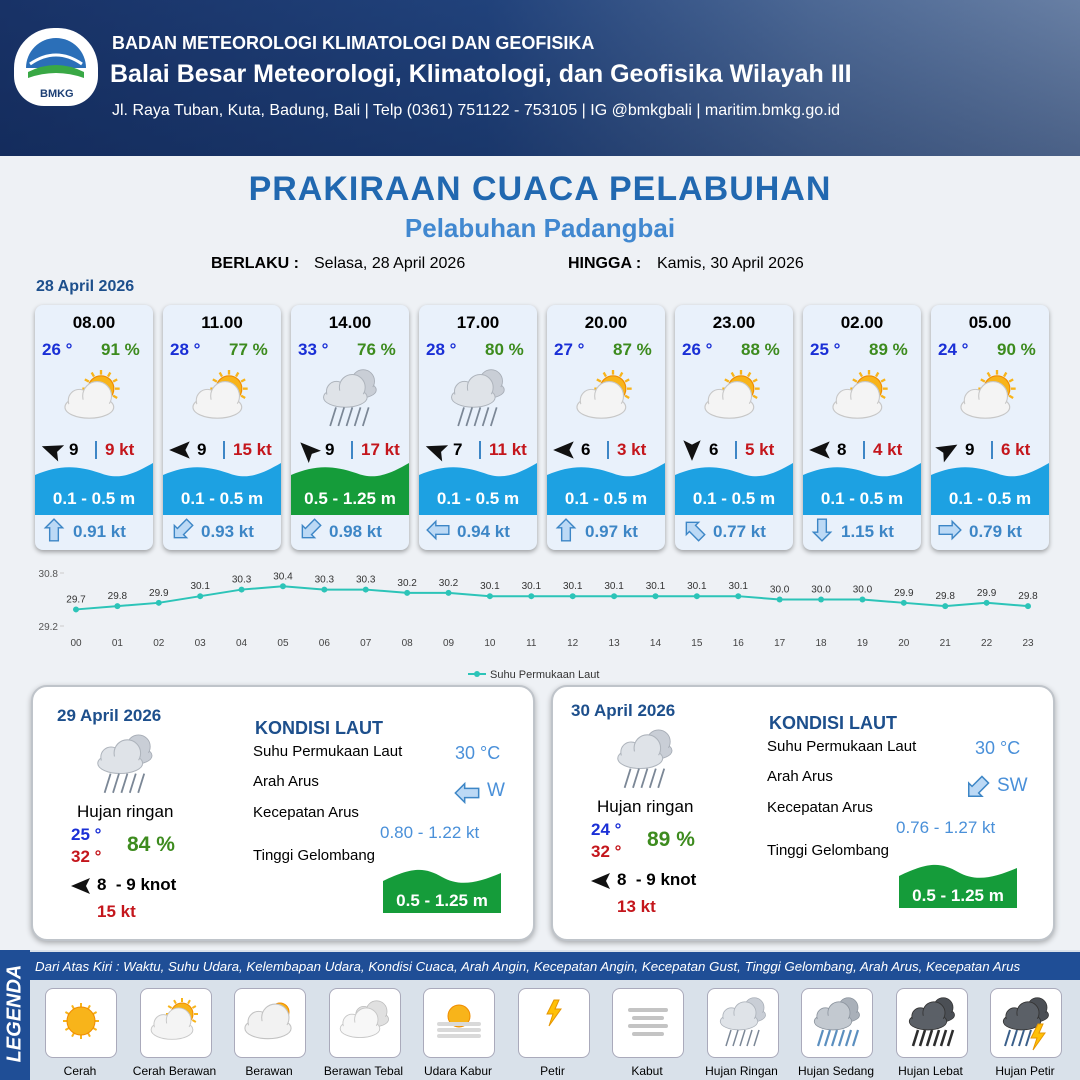 Image resolution: width=1080 pixels, height=1080 pixels. I want to click on legend-strip, so click(15, 1015).